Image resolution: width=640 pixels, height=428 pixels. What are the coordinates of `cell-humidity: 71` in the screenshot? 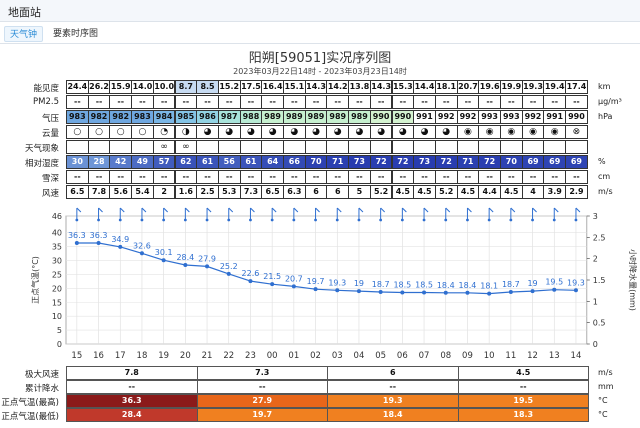 It's located at (468, 162).